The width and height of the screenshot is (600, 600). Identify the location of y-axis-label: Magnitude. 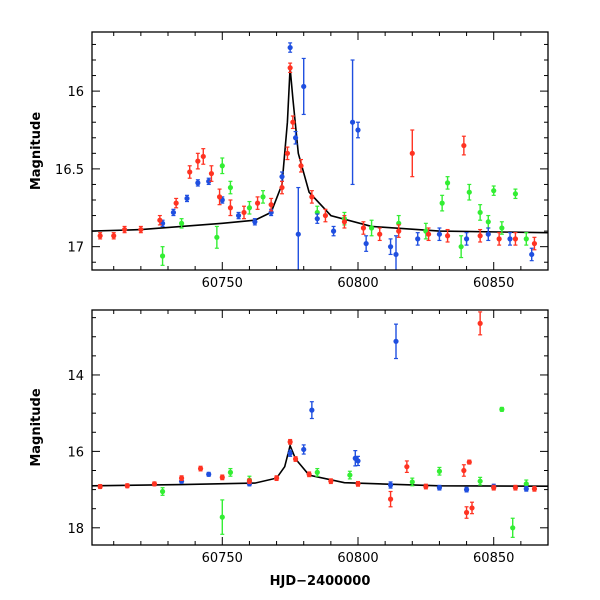
(36, 427).